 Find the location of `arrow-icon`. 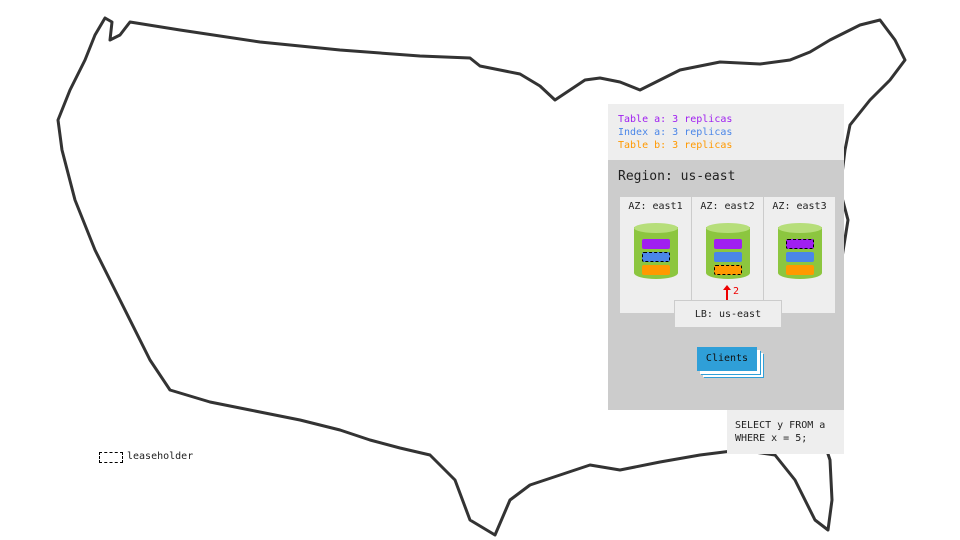

arrow-icon is located at coordinates (727, 292).